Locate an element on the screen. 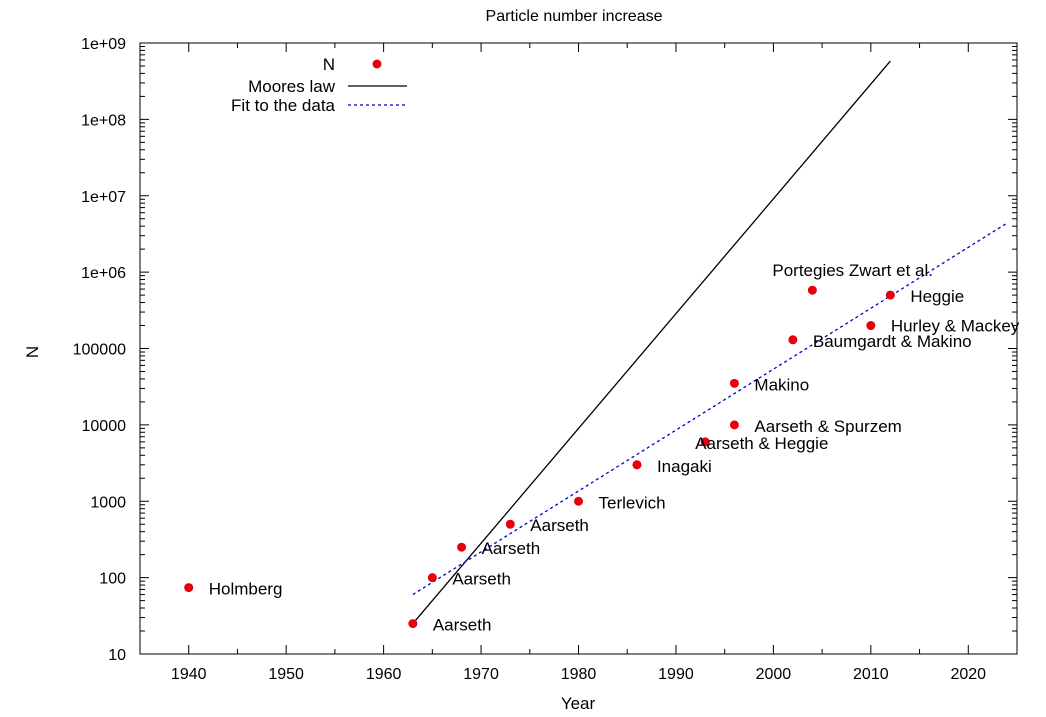 This screenshot has width=1046, height=717. legend-label: Fit to the data is located at coordinates (283, 105).